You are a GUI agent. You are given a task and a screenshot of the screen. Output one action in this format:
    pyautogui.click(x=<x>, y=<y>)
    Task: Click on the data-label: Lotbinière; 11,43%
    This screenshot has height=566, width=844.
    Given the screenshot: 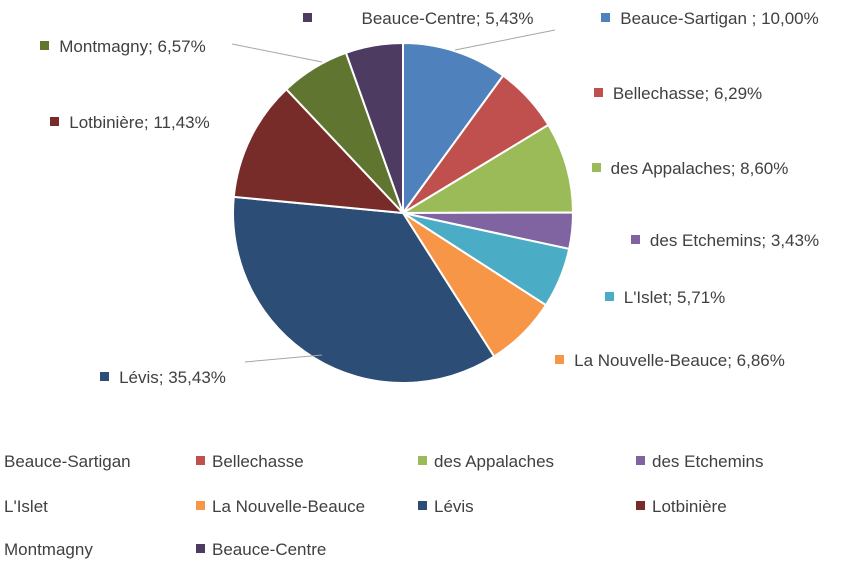 What is the action you would take?
    pyautogui.click(x=130, y=122)
    